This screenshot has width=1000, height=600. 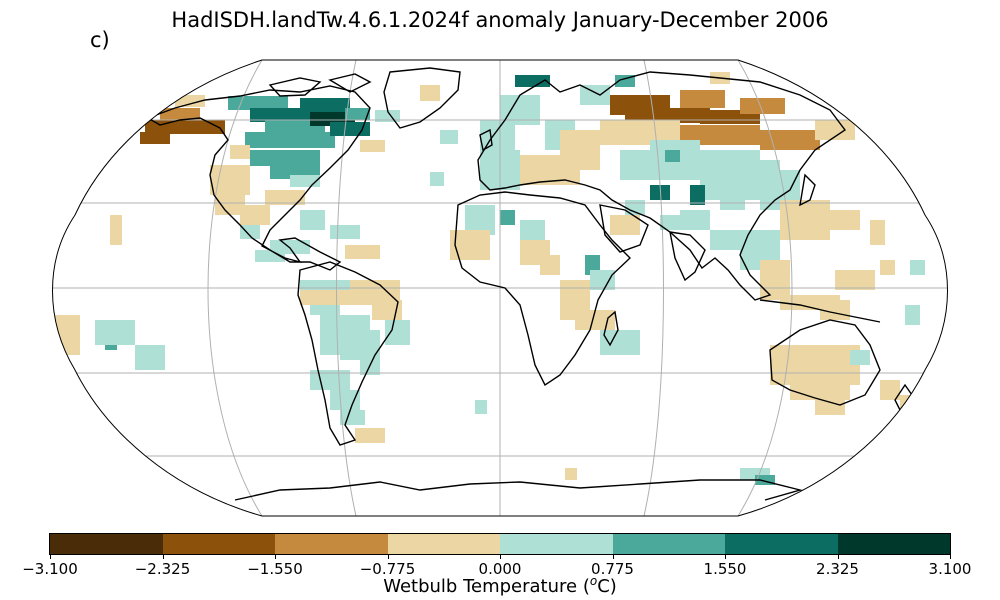 What do you see at coordinates (950, 569) in the screenshot?
I see `colorbar-tick-label: 3.100` at bounding box center [950, 569].